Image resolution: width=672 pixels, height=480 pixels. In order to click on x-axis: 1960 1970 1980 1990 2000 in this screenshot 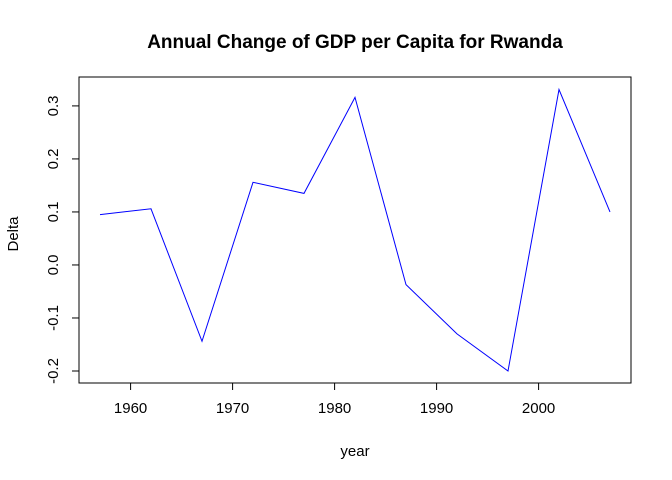, I will do `click(334, 399)`.